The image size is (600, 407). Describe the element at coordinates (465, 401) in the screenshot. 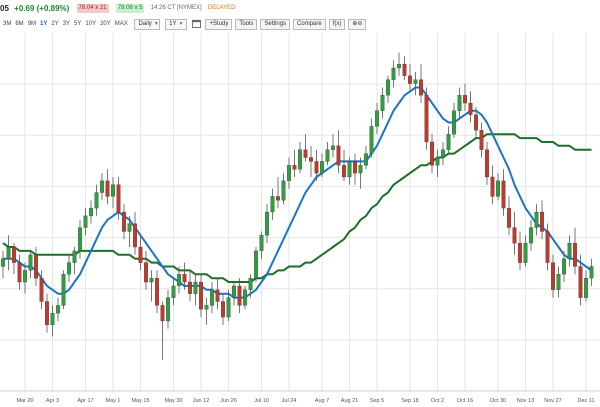

I see `x-tick-label: Oct 16` at that location.